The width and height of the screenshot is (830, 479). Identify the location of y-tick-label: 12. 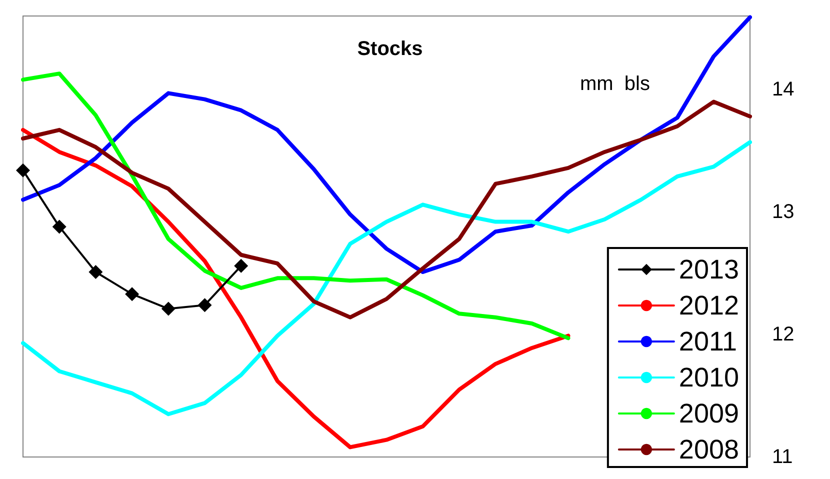
(783, 335).